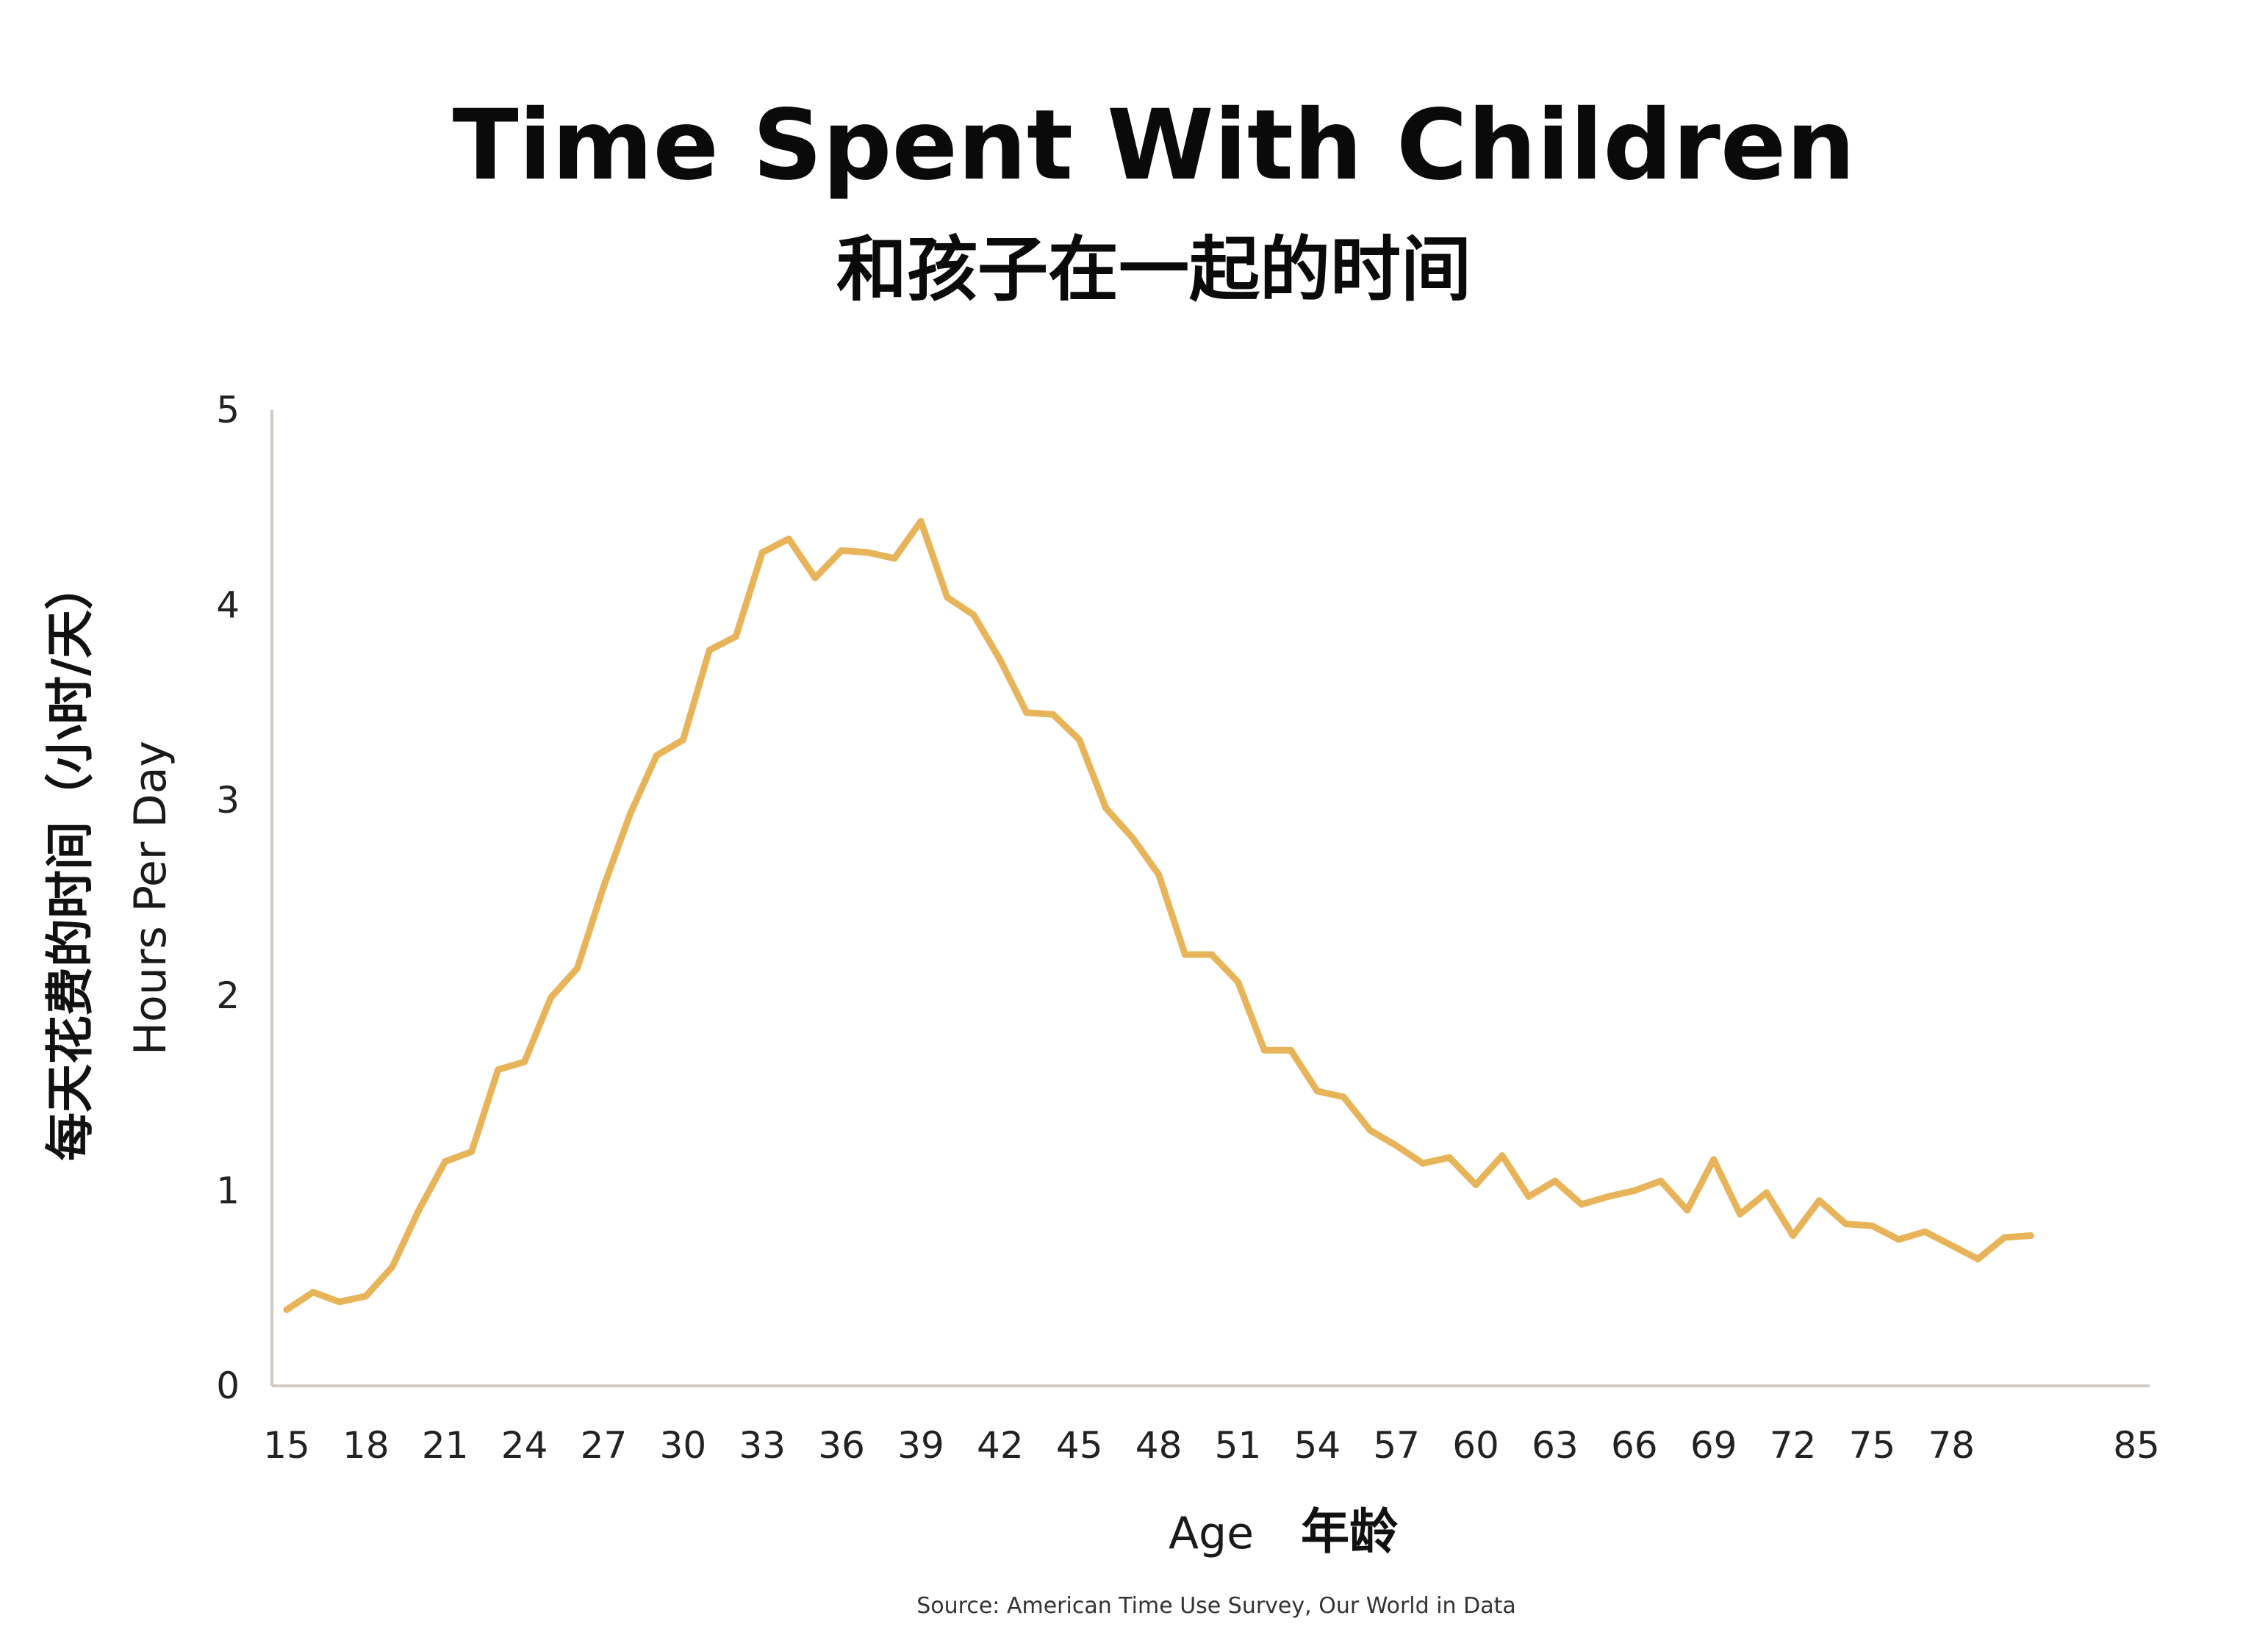 Image resolution: width=2268 pixels, height=1646 pixels. What do you see at coordinates (286, 1445) in the screenshot?
I see `x-tick-label: 15` at bounding box center [286, 1445].